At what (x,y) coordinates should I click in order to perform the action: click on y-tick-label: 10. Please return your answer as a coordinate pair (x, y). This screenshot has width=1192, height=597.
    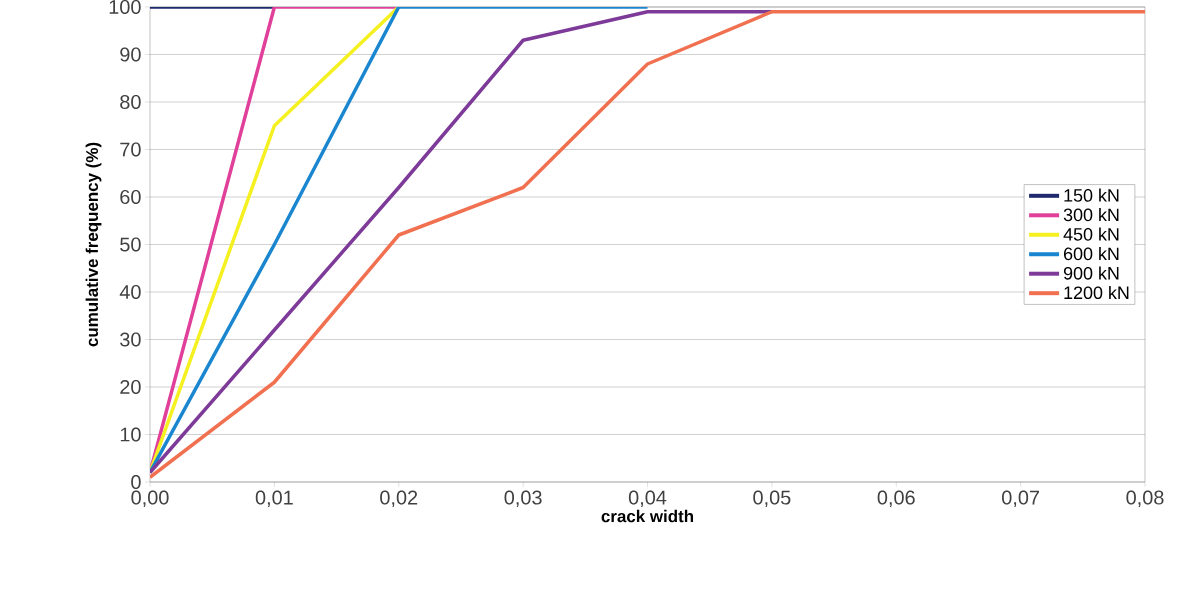
    Looking at the image, I should click on (130, 434).